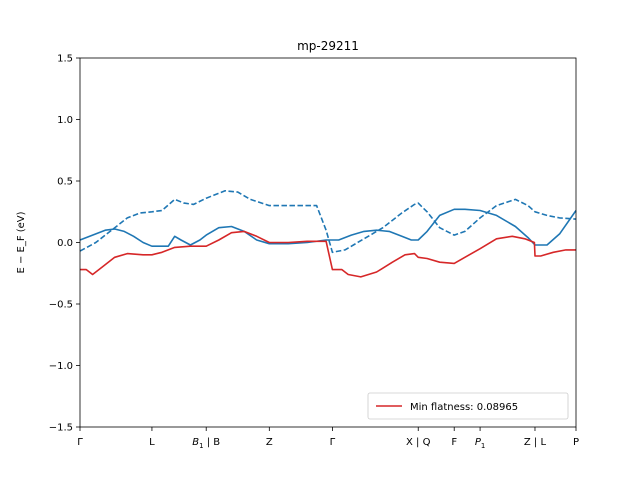 This screenshot has height=480, width=640. What do you see at coordinates (328, 46) in the screenshot?
I see `chart-title: mp-29211` at bounding box center [328, 46].